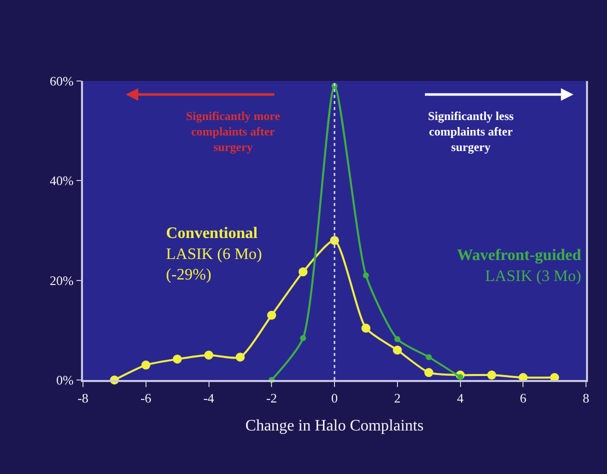 This screenshot has width=607, height=474. Describe the element at coordinates (62, 280) in the screenshot. I see `y-tick-label: 20%` at that location.